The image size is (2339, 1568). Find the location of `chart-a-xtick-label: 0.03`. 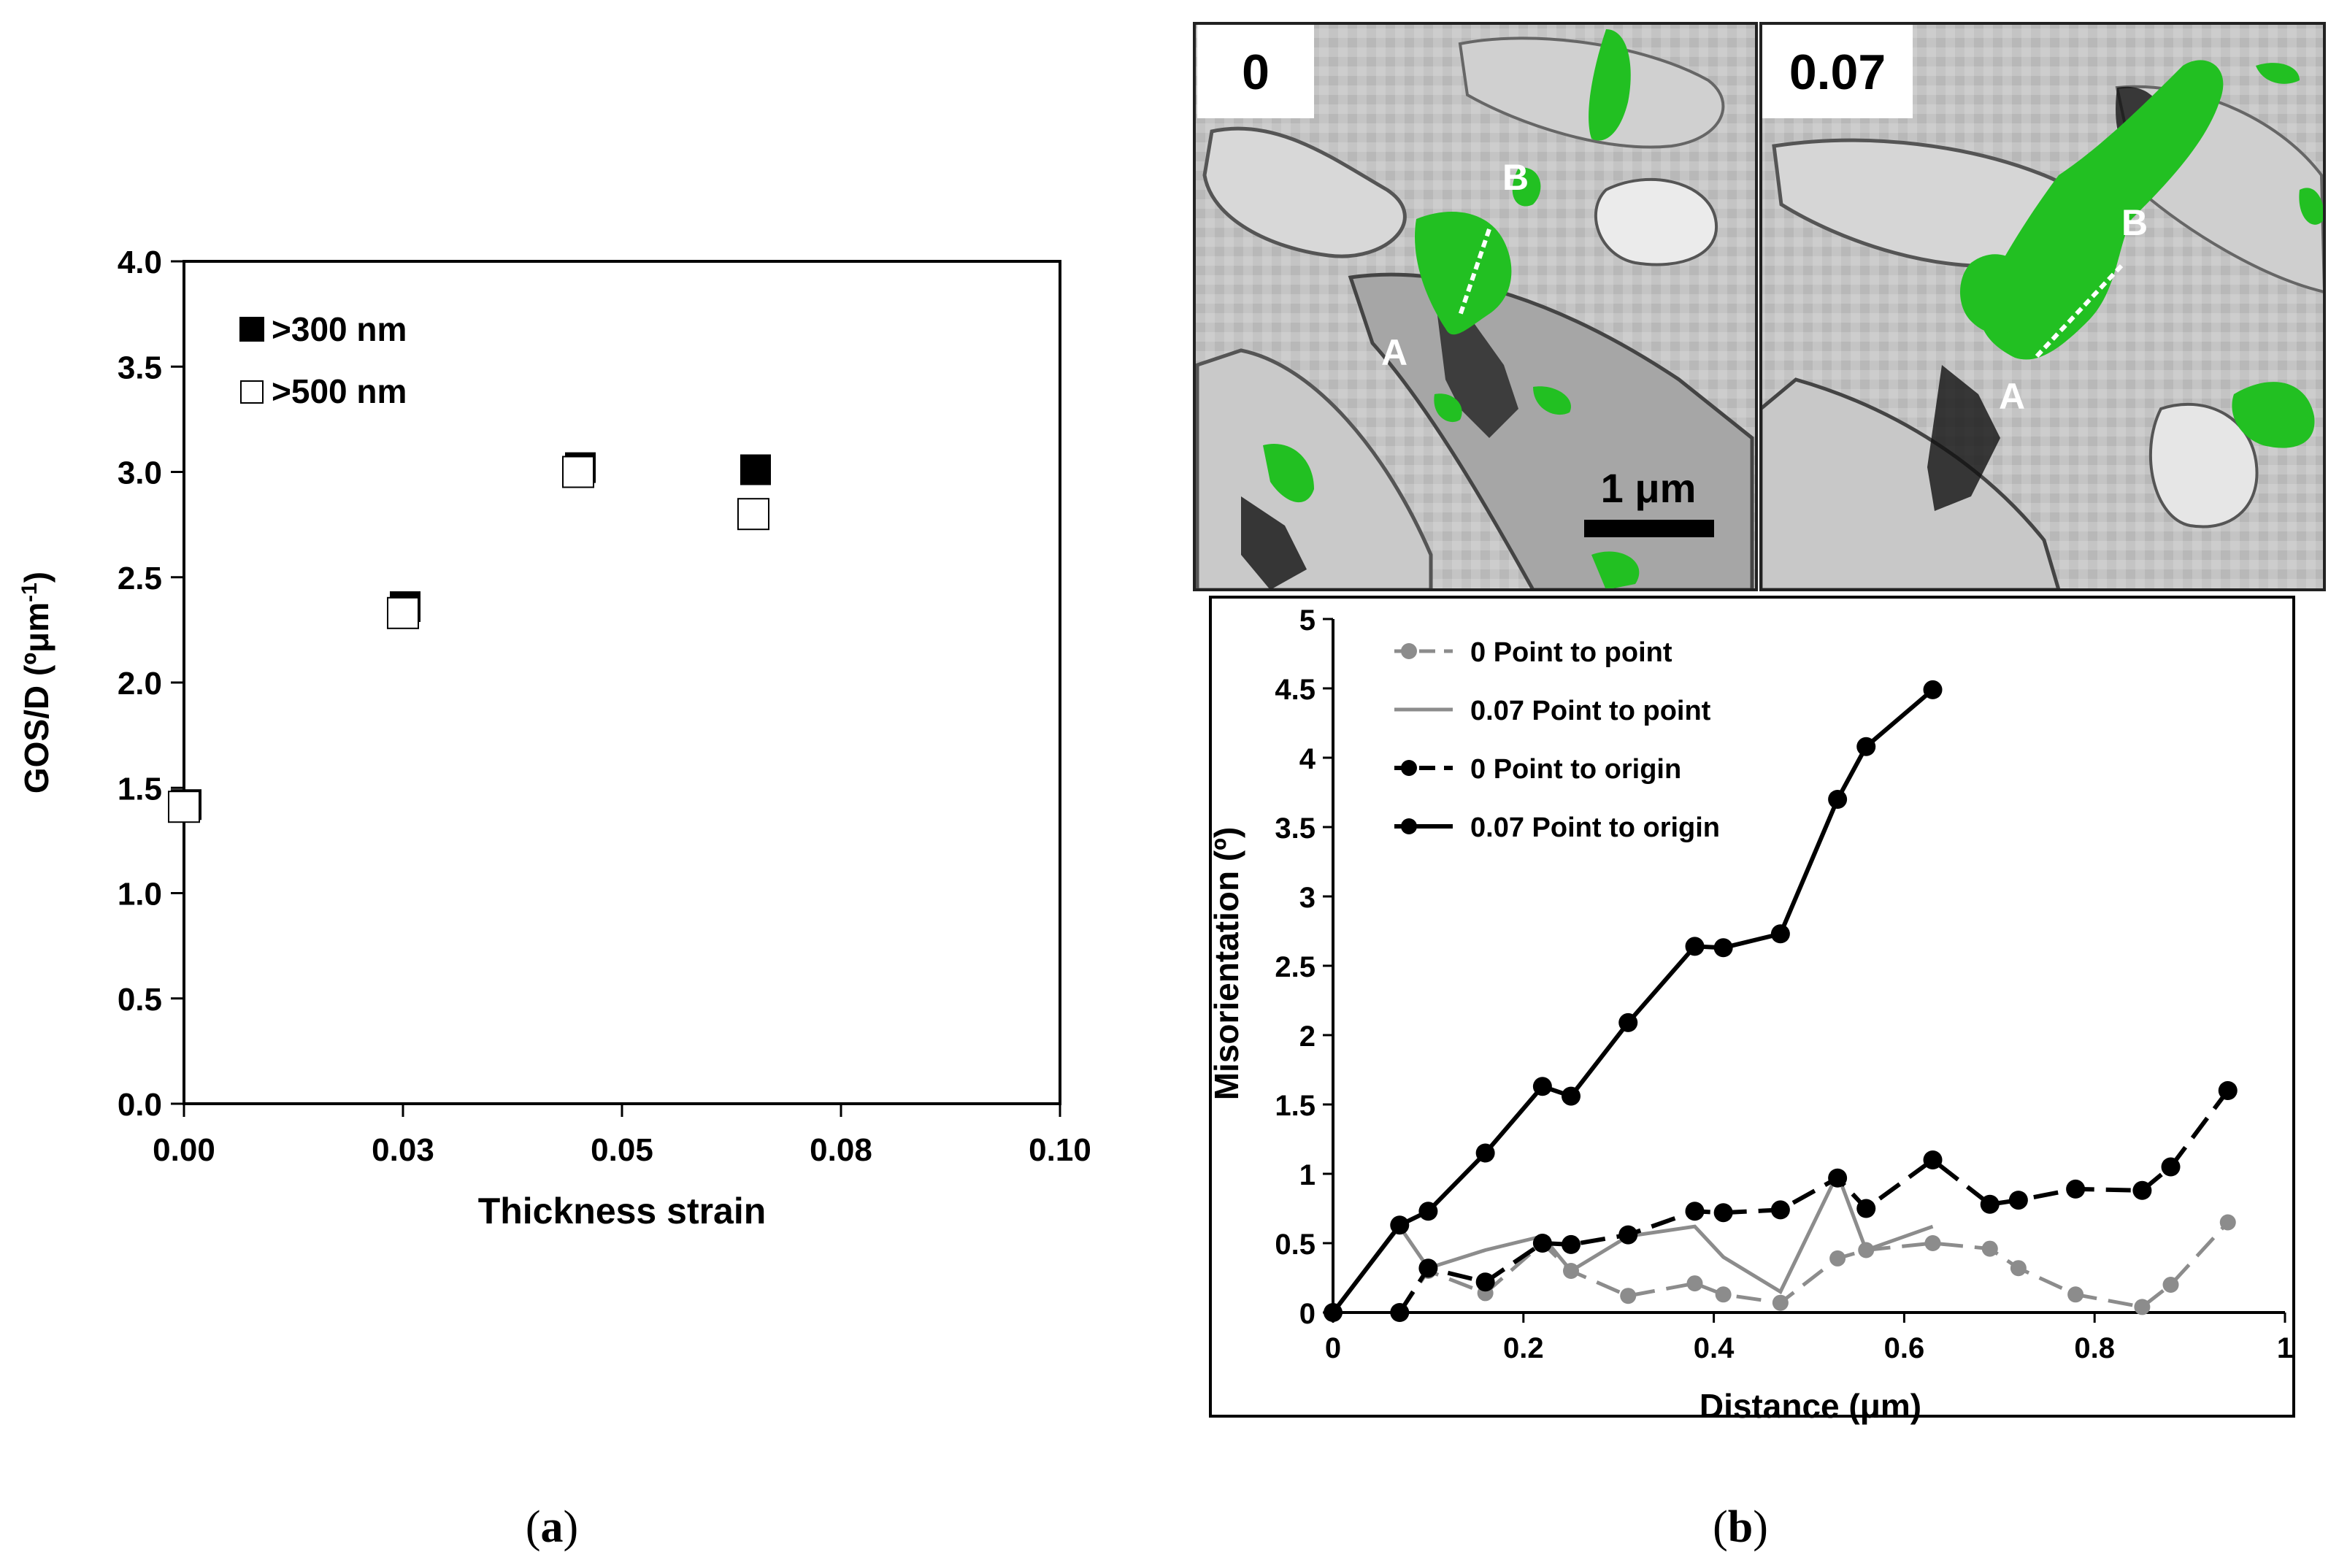

chart-a-xtick-label: 0.03 is located at coordinates (403, 1150).